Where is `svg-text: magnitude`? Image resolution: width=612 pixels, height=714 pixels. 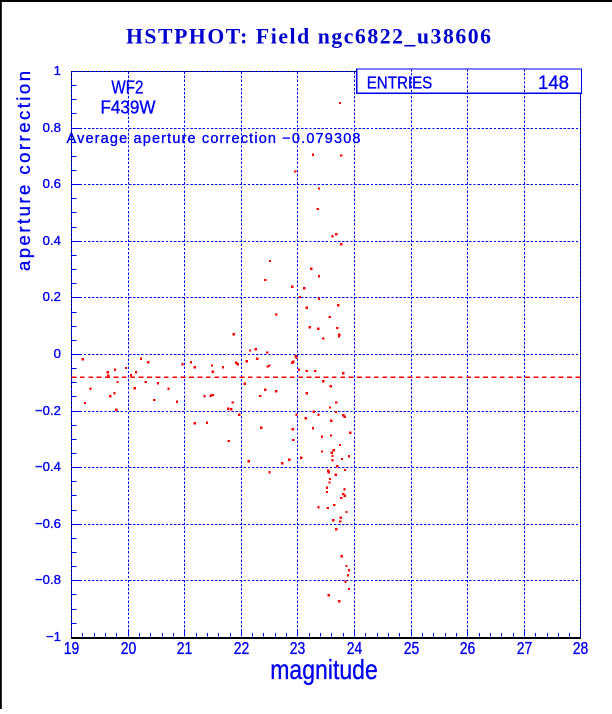
svg-text: magnitude is located at coordinates (324, 669).